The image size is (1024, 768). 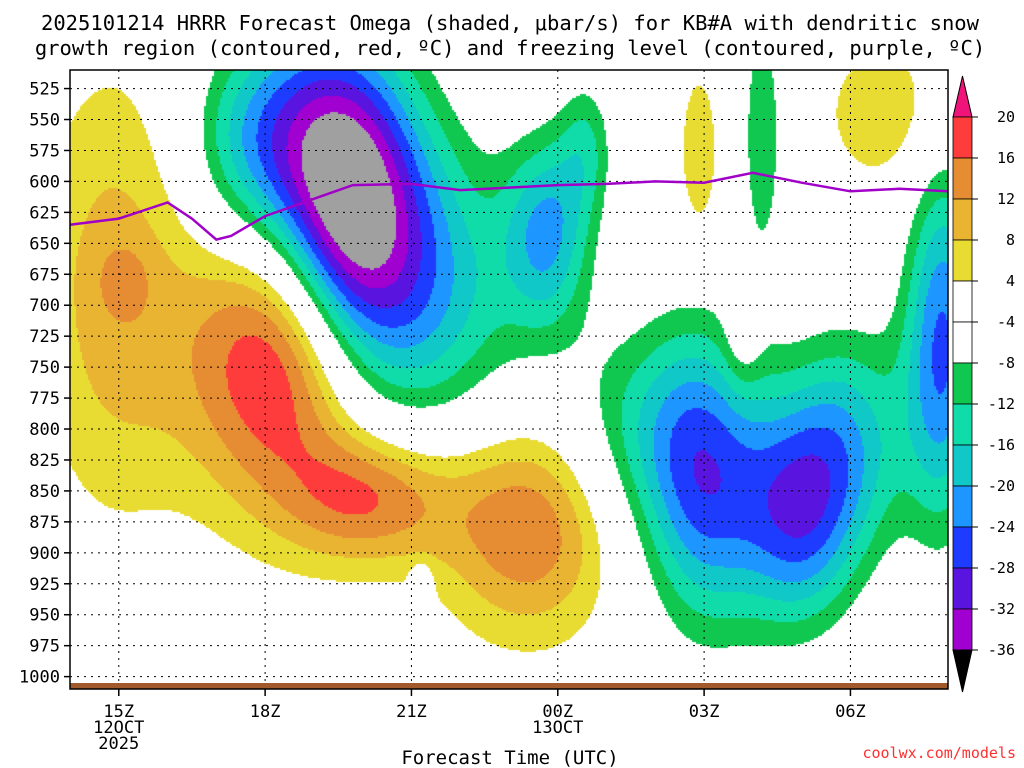 I want to click on colorbar-under-triangle, so click(x=962, y=671).